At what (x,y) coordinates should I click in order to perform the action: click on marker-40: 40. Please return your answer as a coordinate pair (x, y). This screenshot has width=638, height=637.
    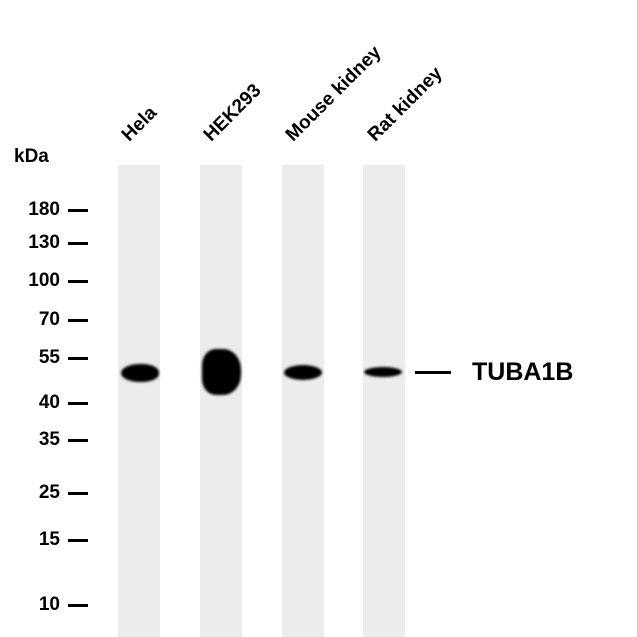
    Looking at the image, I should click on (45, 403).